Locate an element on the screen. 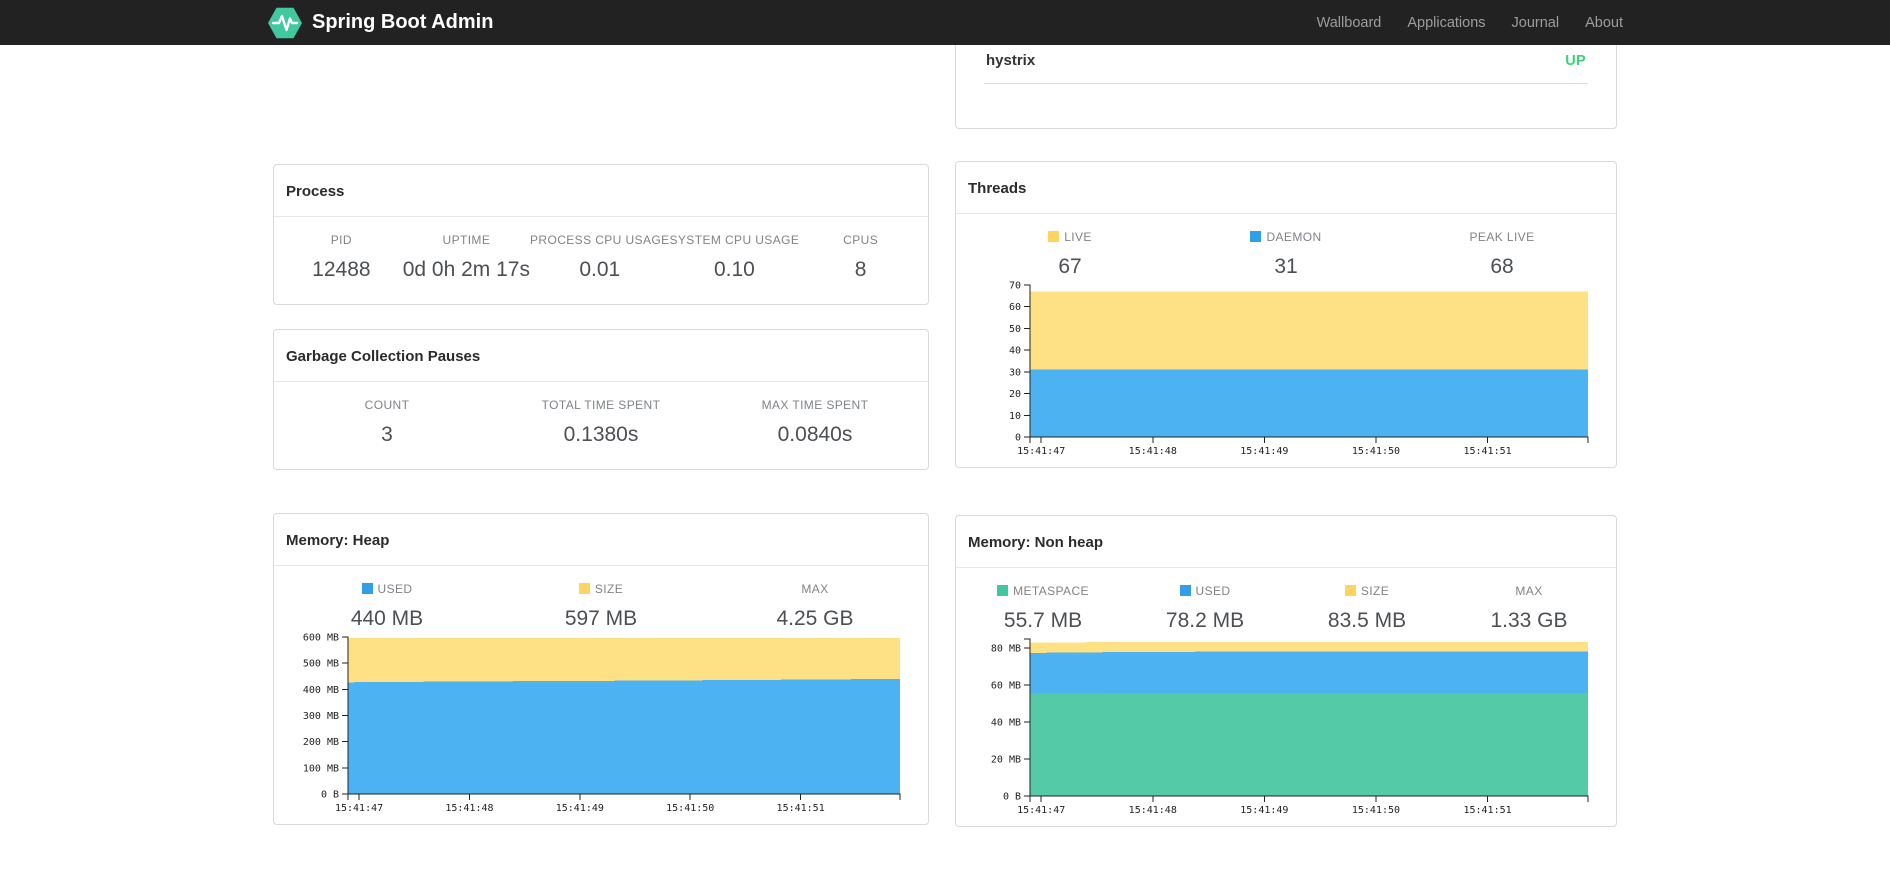 Image resolution: width=1890 pixels, height=892 pixels. svg-text: 50 is located at coordinates (1015, 329).